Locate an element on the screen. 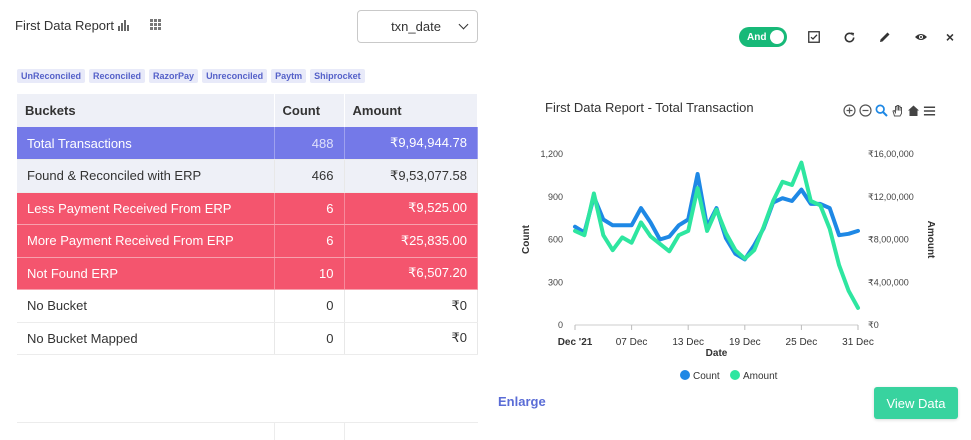 This screenshot has width=971, height=440. x-tick-label: Dec '21 is located at coordinates (575, 342).